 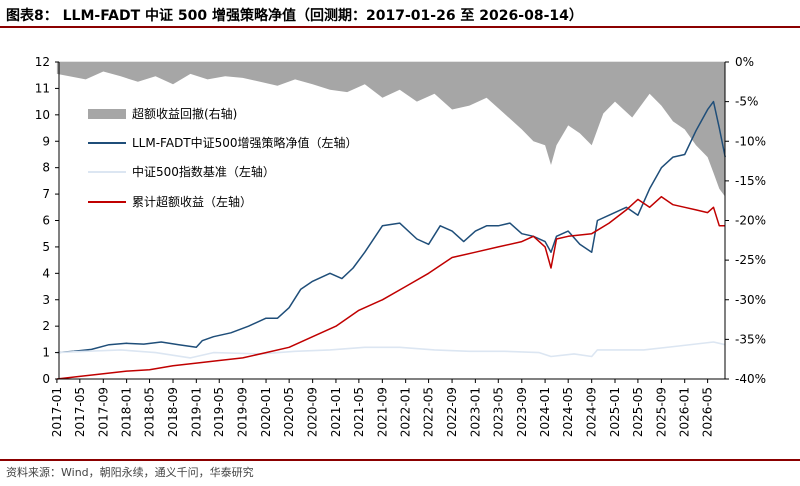 What do you see at coordinates (750, 300) in the screenshot?
I see `right-axis-tick-label: -30%` at bounding box center [750, 300].